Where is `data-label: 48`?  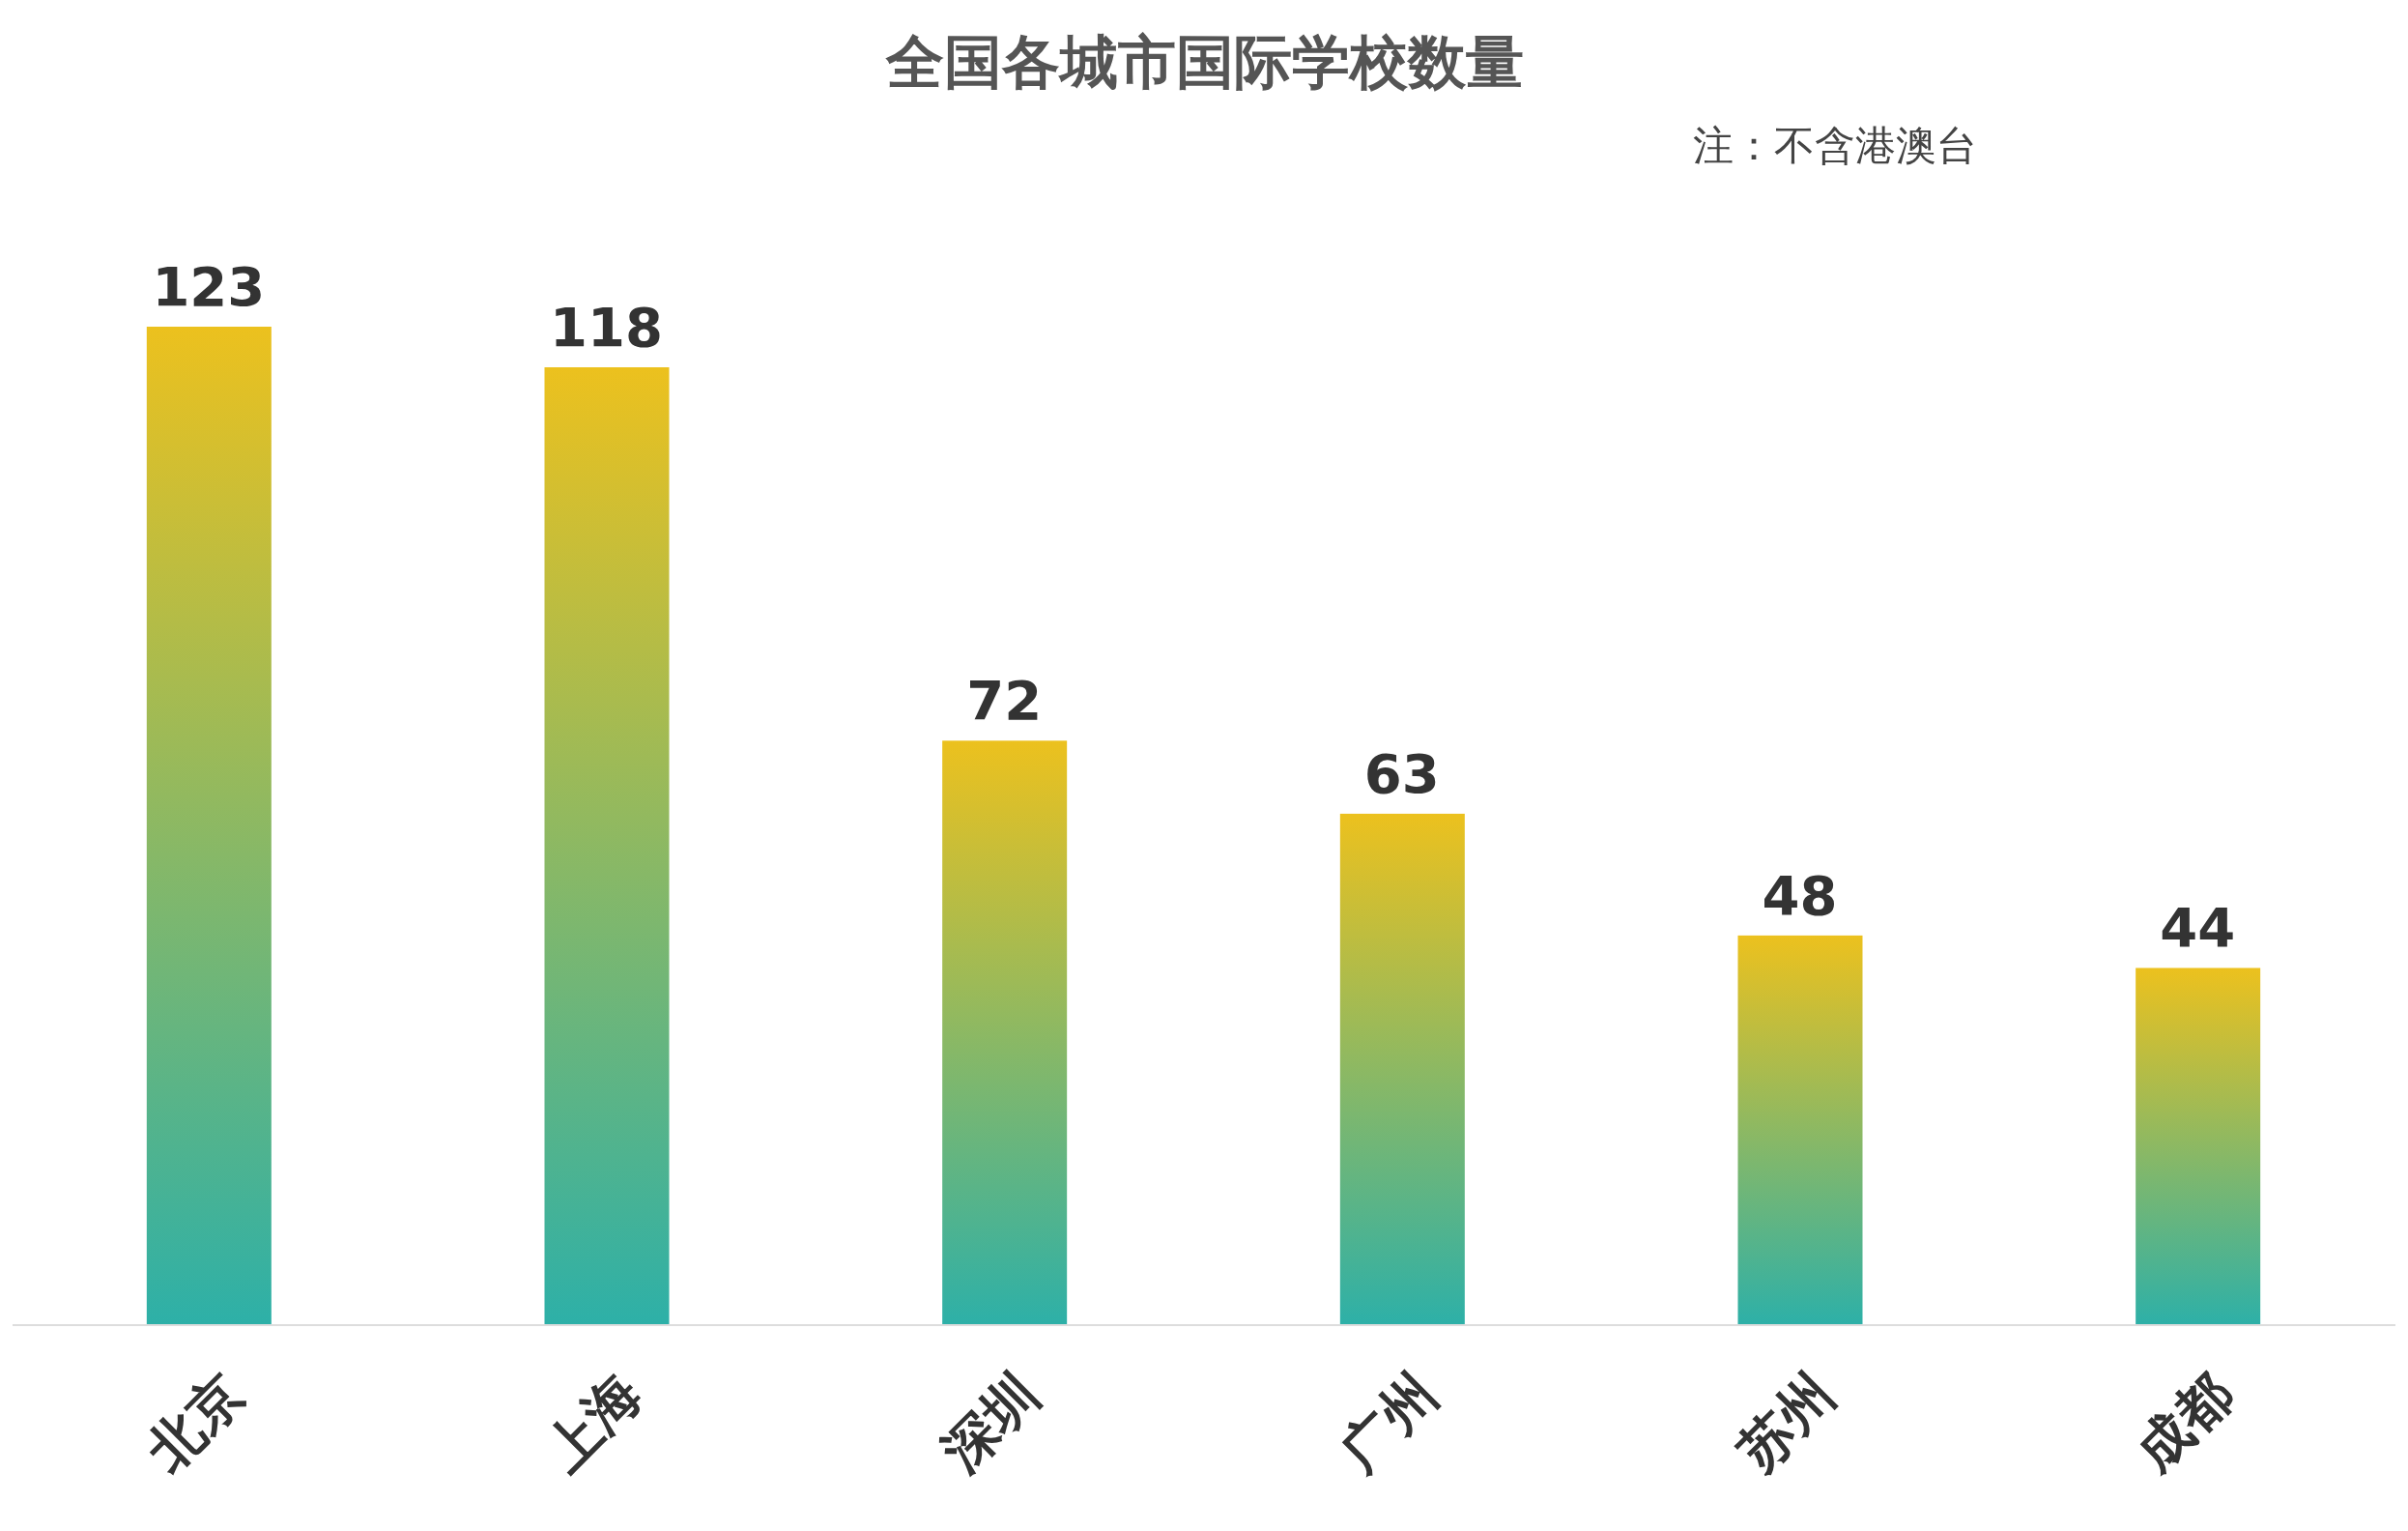
data-label: 48 is located at coordinates (1800, 895).